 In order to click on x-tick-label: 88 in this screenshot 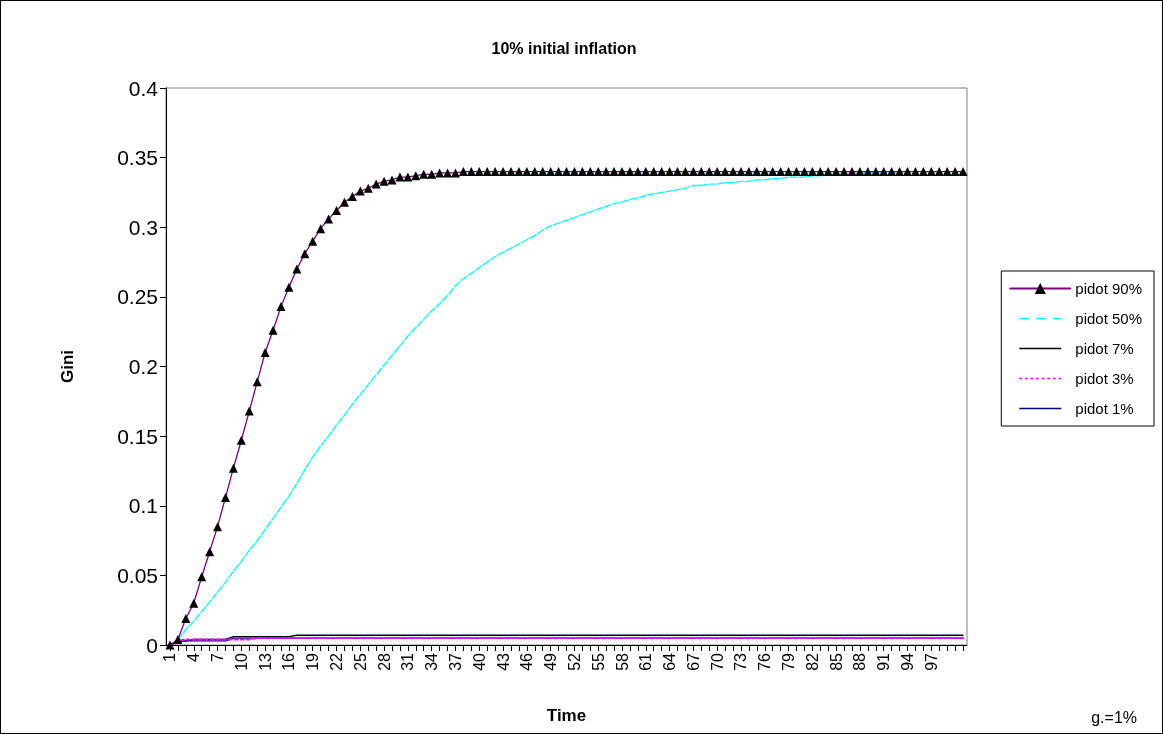, I will do `click(860, 661)`.